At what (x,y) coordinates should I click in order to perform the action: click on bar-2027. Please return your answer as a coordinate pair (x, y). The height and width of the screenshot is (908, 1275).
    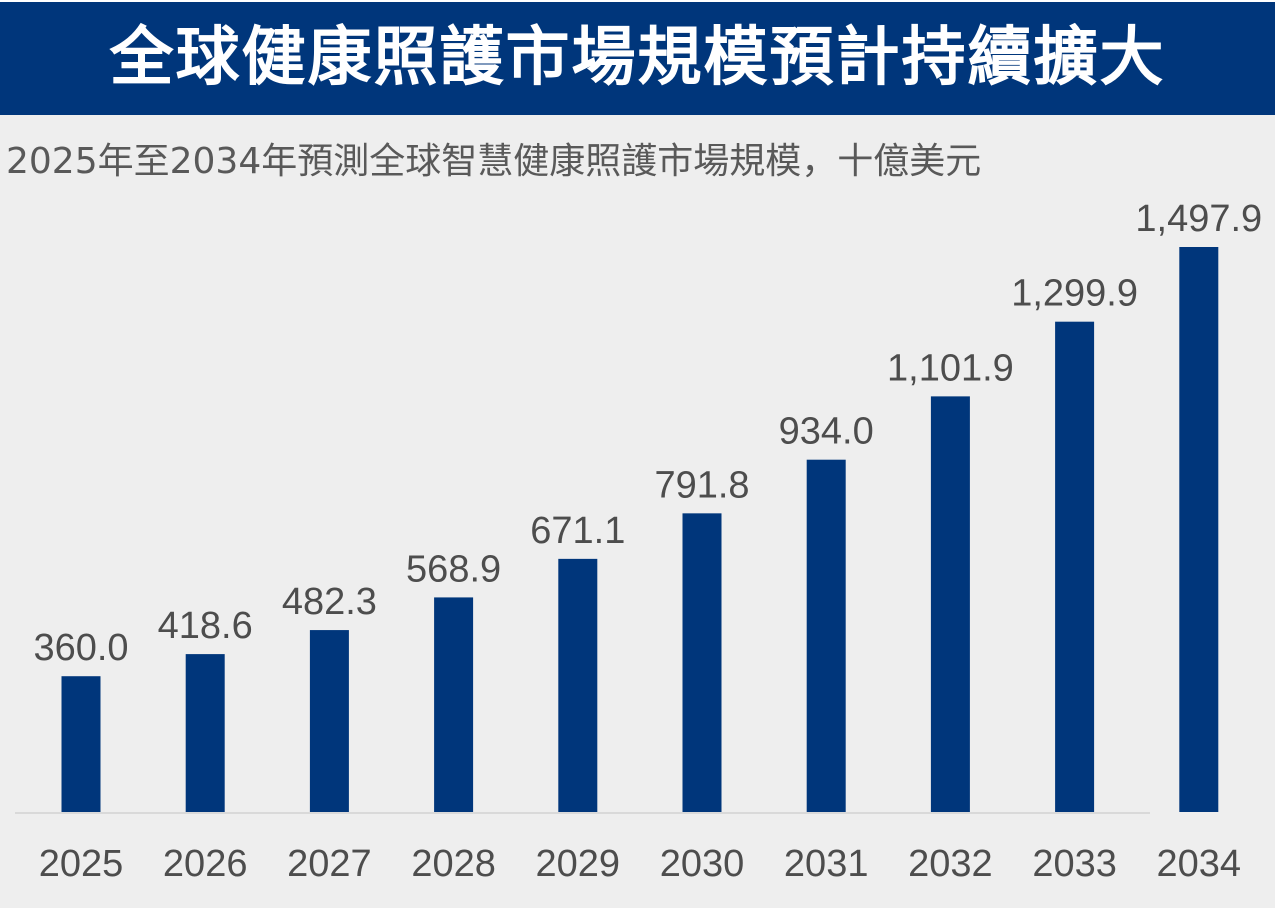
    Looking at the image, I should click on (329, 721).